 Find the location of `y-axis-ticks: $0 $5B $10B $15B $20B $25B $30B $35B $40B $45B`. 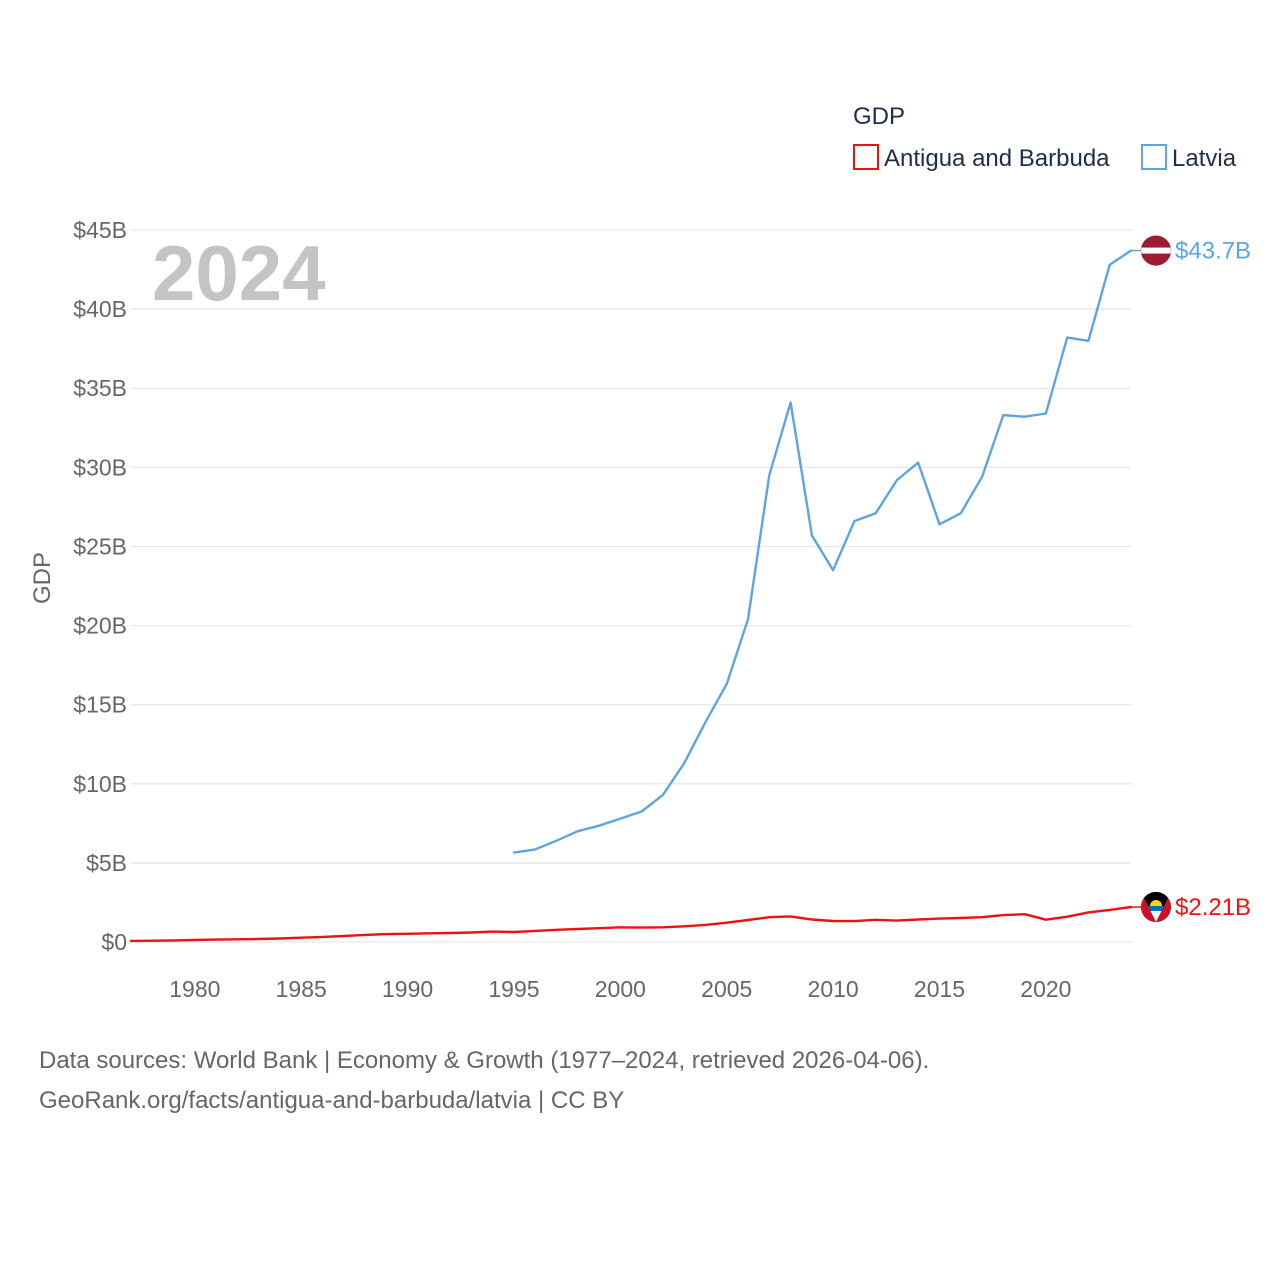

y-axis-ticks: $0 $5B $10B $15B $20B $25B $30B $35B $40B $45B is located at coordinates (100, 586).